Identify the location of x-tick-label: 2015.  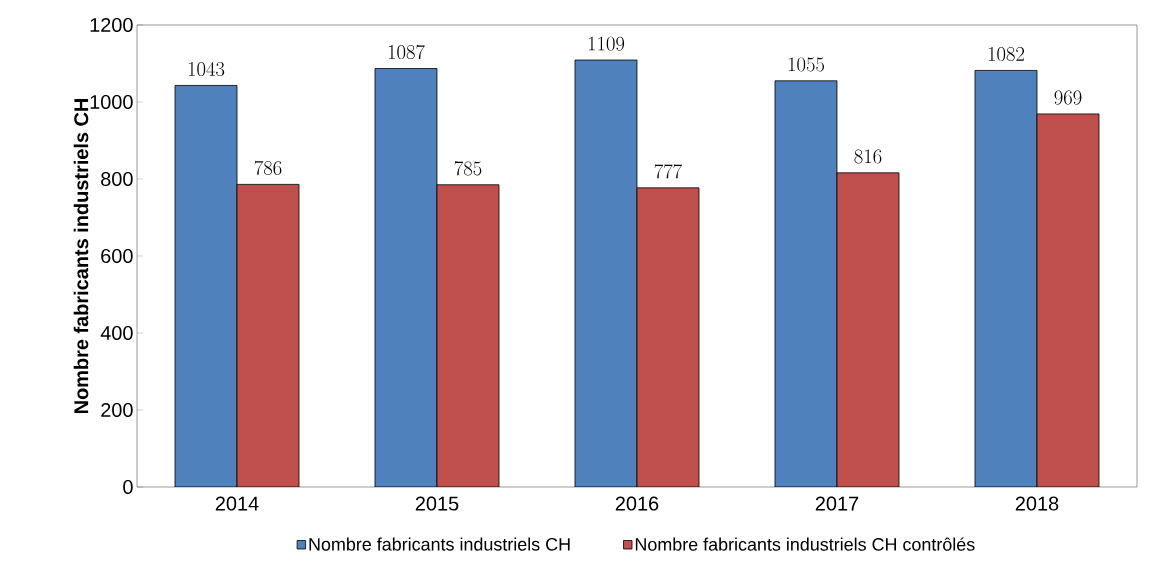
(437, 503).